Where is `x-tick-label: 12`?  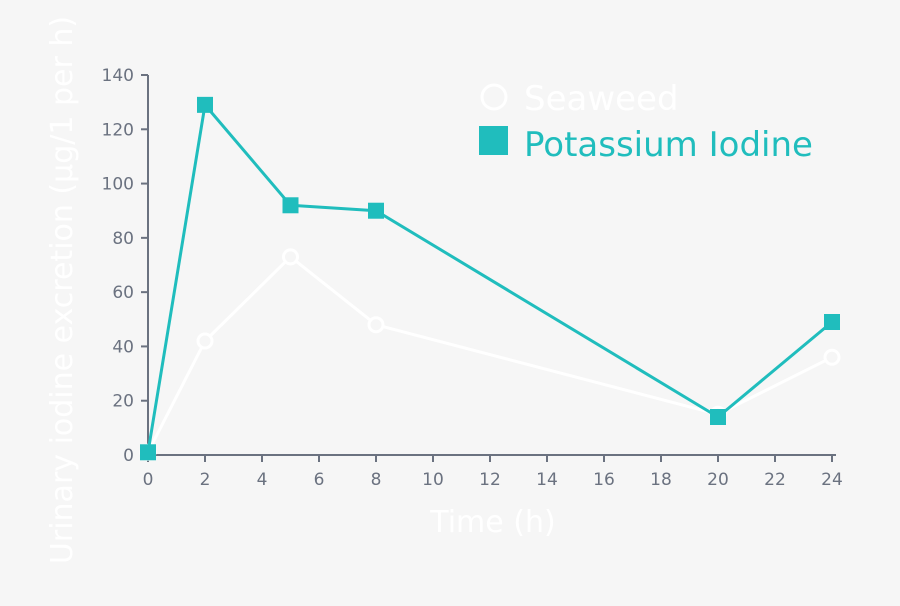 x-tick-label: 12 is located at coordinates (490, 480).